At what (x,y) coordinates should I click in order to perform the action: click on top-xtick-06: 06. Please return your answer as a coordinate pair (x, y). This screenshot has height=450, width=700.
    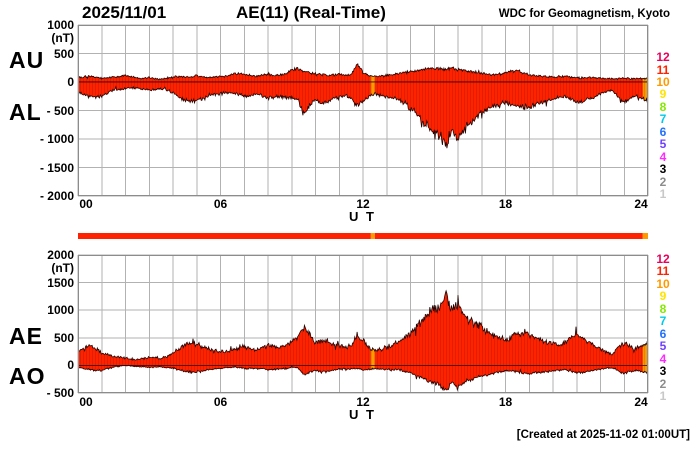
    Looking at the image, I should click on (220, 204).